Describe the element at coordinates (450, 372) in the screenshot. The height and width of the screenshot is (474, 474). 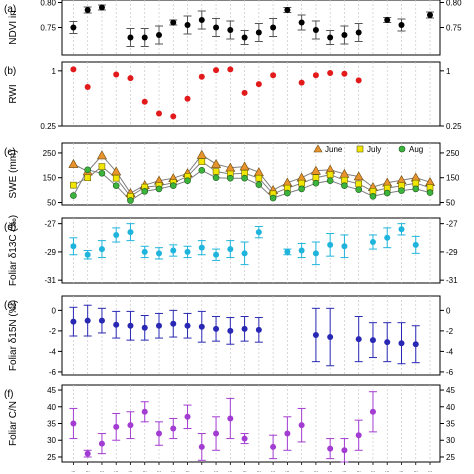
I see `y-tick-label-right: -6` at that location.